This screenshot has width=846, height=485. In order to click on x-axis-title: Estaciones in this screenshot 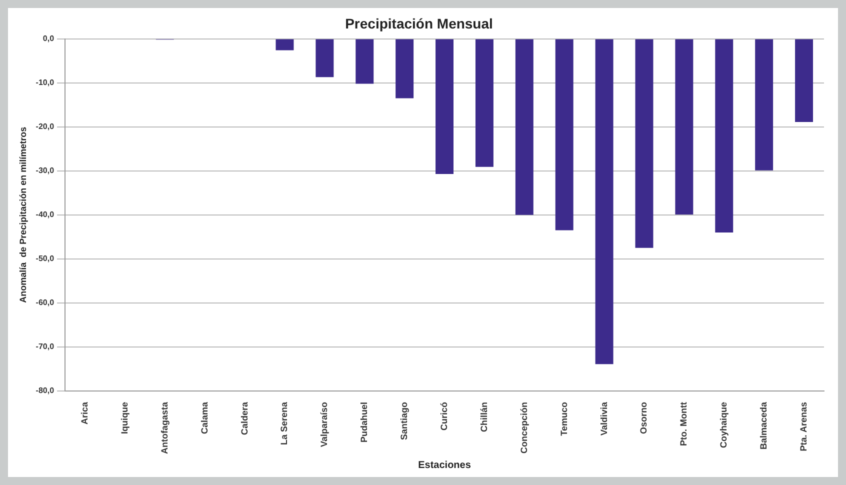, I will do `click(445, 465)`.